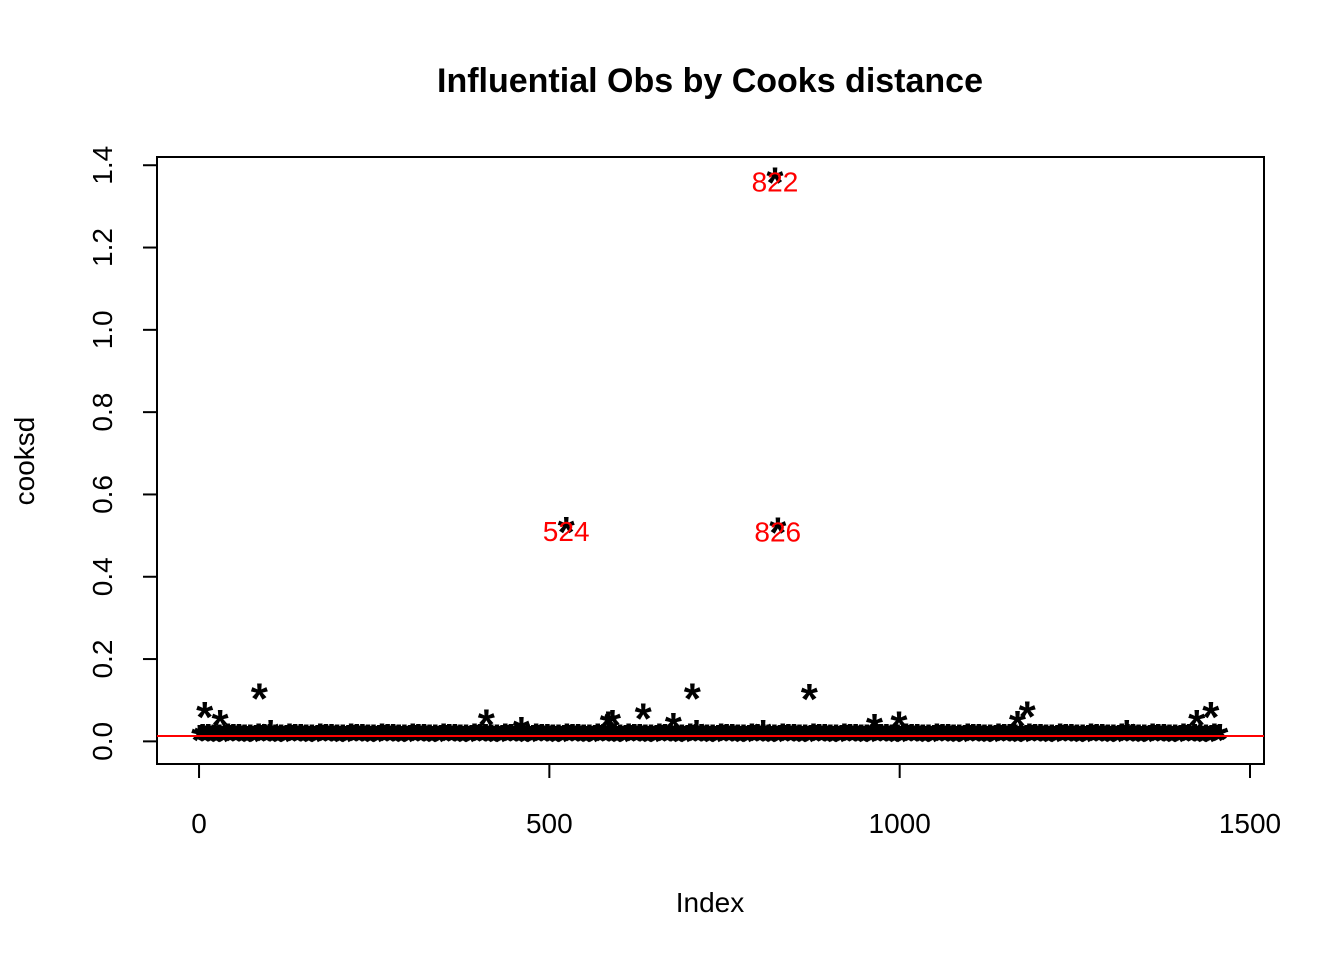  What do you see at coordinates (24, 461) in the screenshot?
I see `y-axis-title: cooksd` at bounding box center [24, 461].